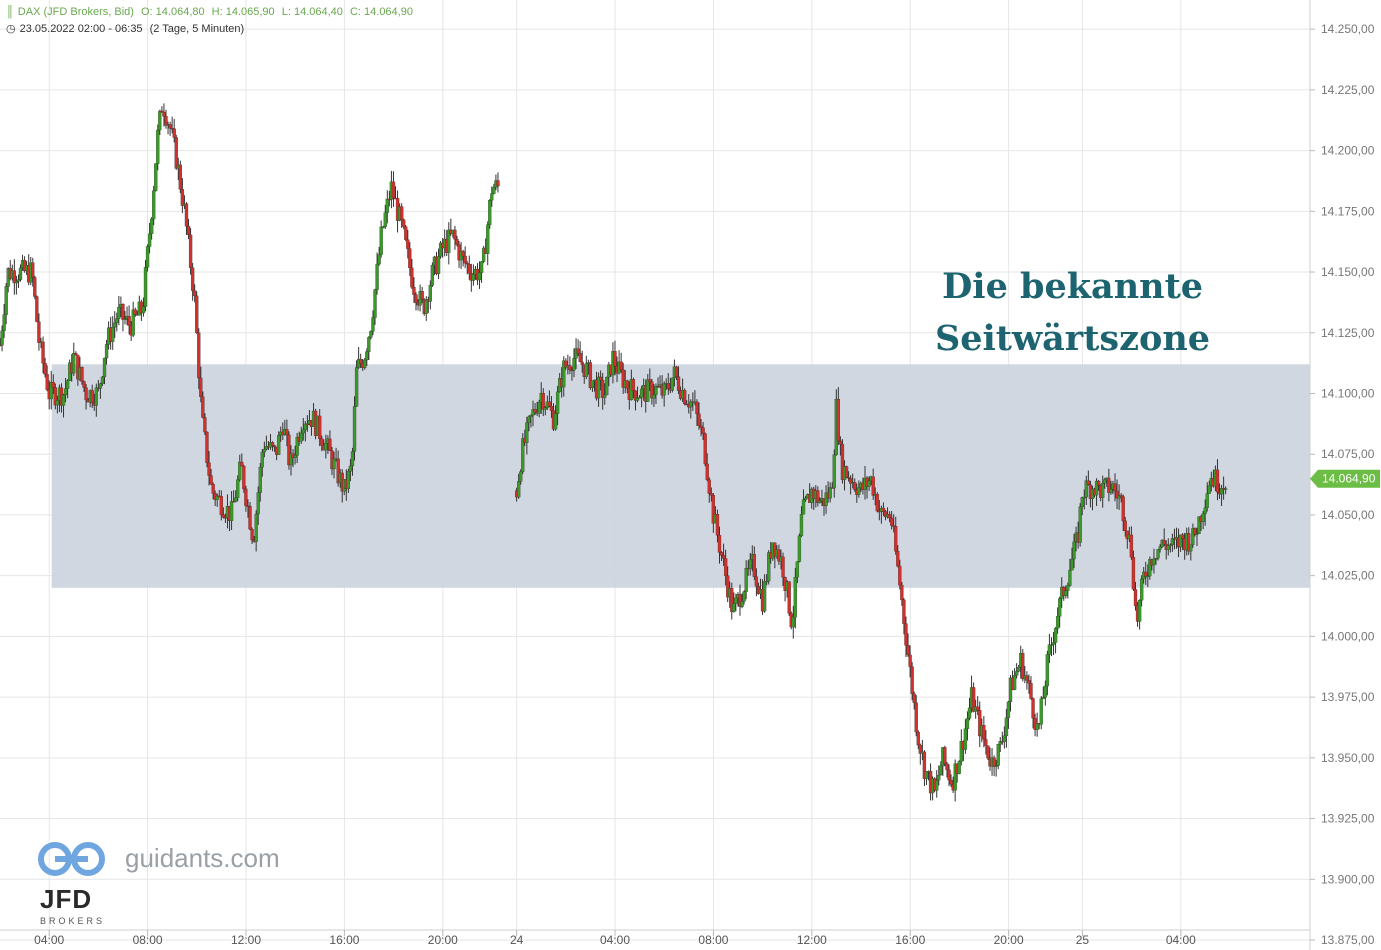 The image size is (1381, 950). I want to click on period-label: 23.05.2022 02:00 - 06:35, so click(81, 29).